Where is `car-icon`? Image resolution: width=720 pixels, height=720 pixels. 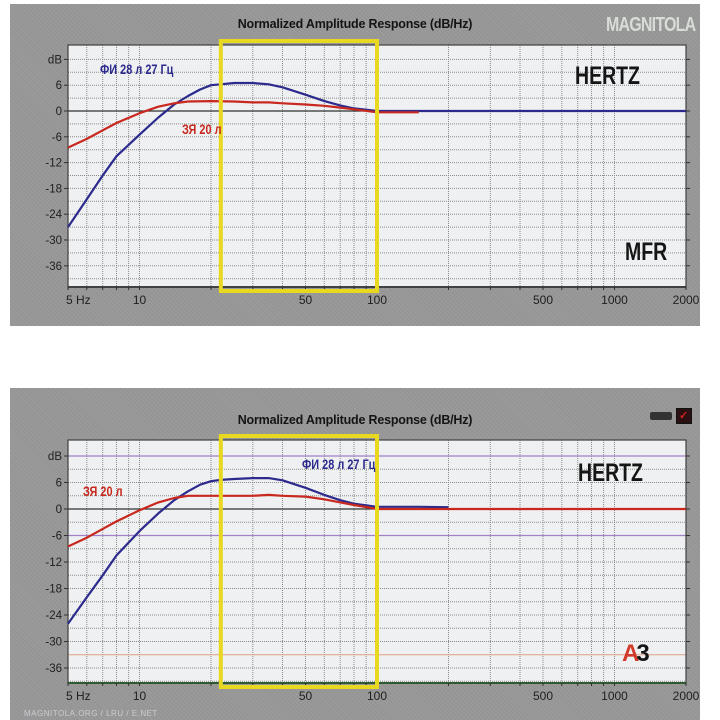 car-icon is located at coordinates (661, 416).